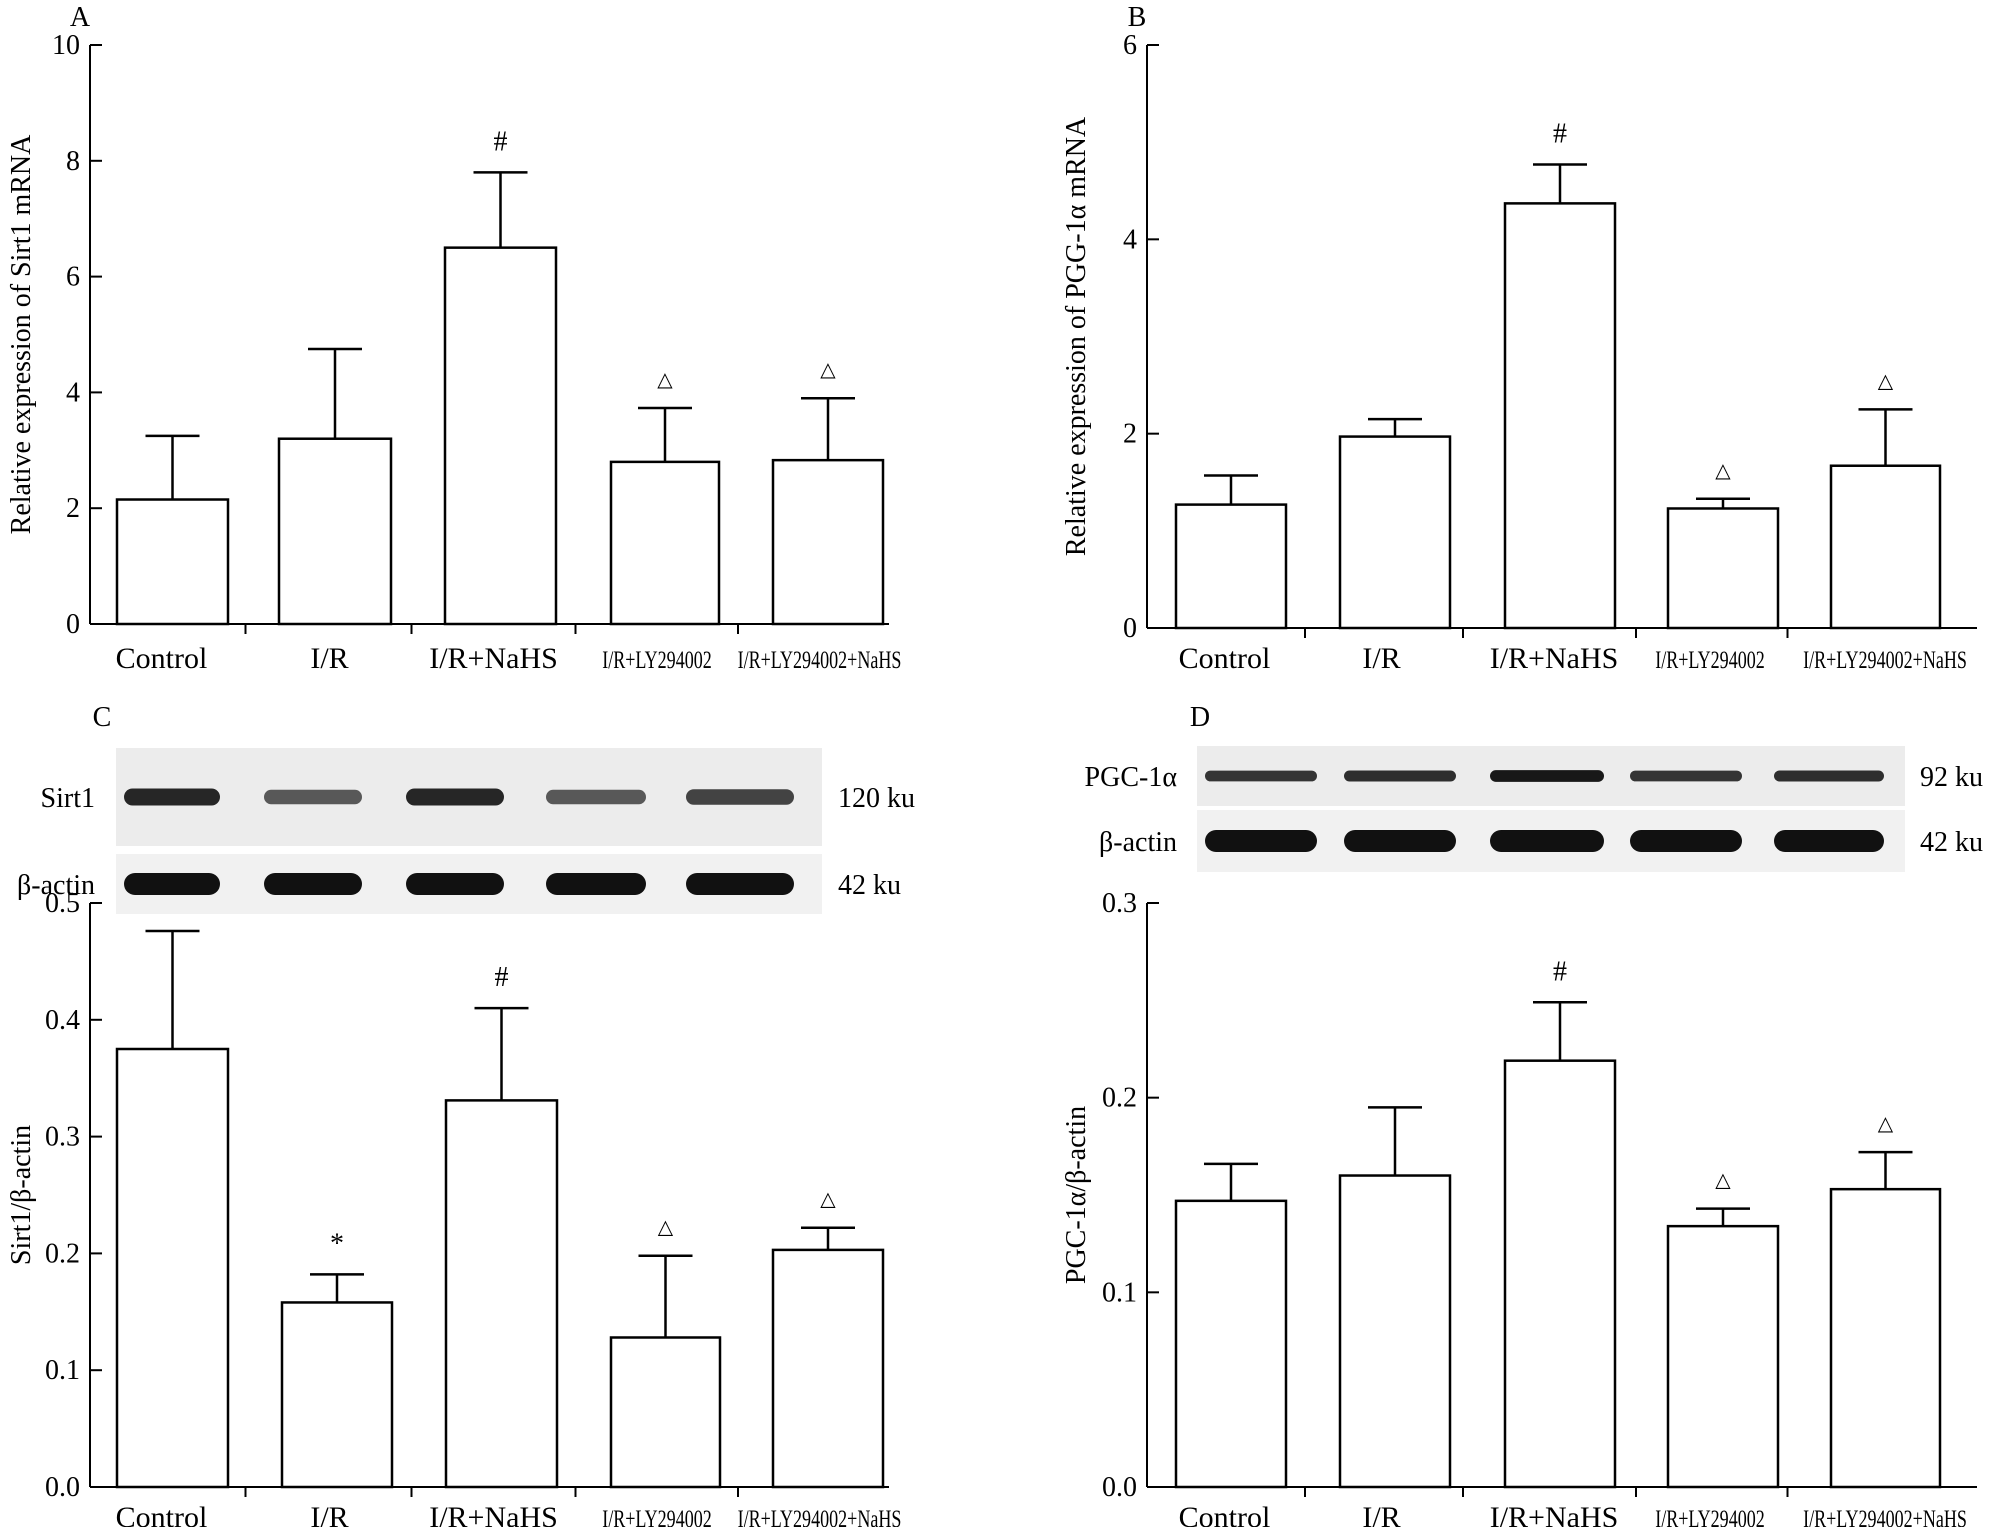 This screenshot has height=1527, width=1997. What do you see at coordinates (876, 798) in the screenshot?
I see `blot-size-label: 120 ku` at bounding box center [876, 798].